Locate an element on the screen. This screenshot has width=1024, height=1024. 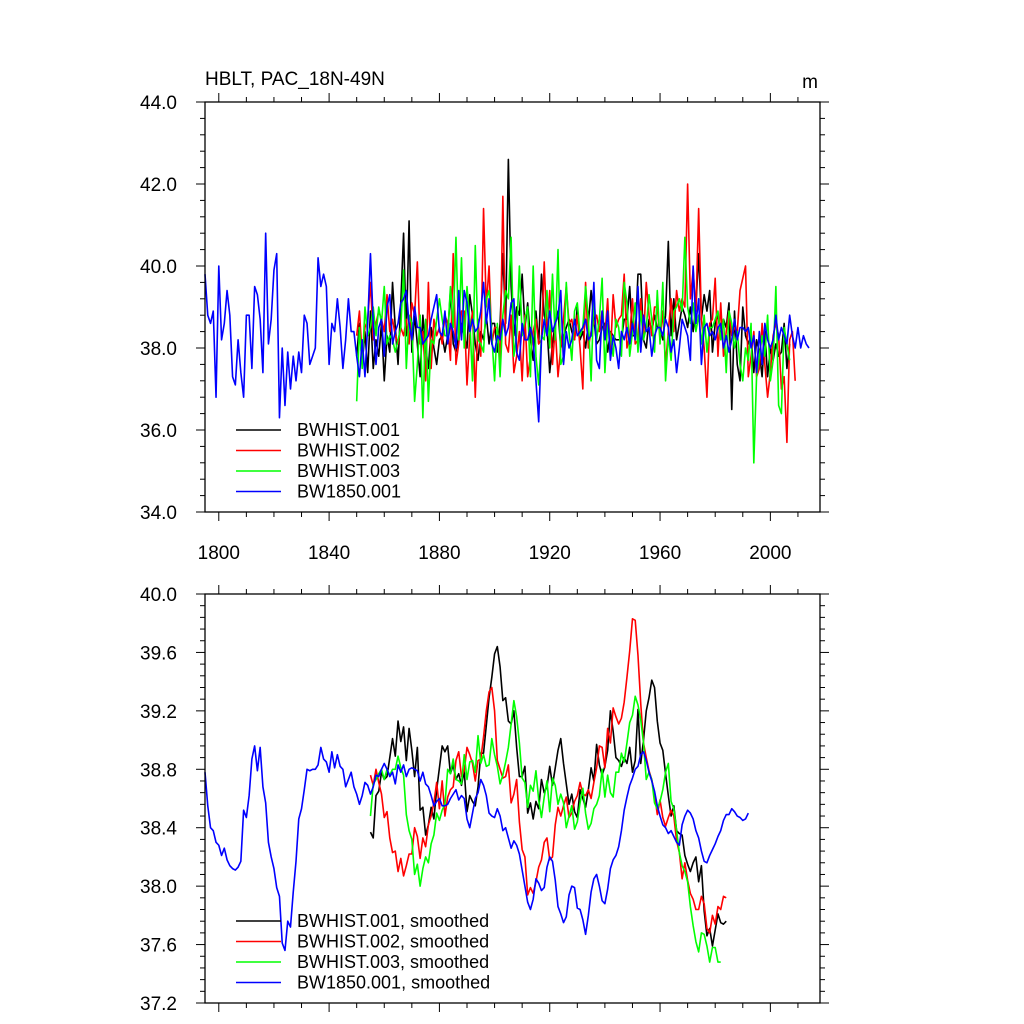
chart-title: HBLT, PAC_18N-49N is located at coordinates (295, 79).